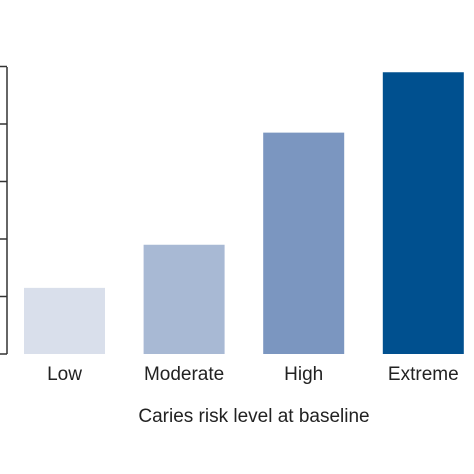 This screenshot has height=474, width=474. Describe the element at coordinates (184, 374) in the screenshot. I see `x-tick-label-moderate: Moderate` at that location.